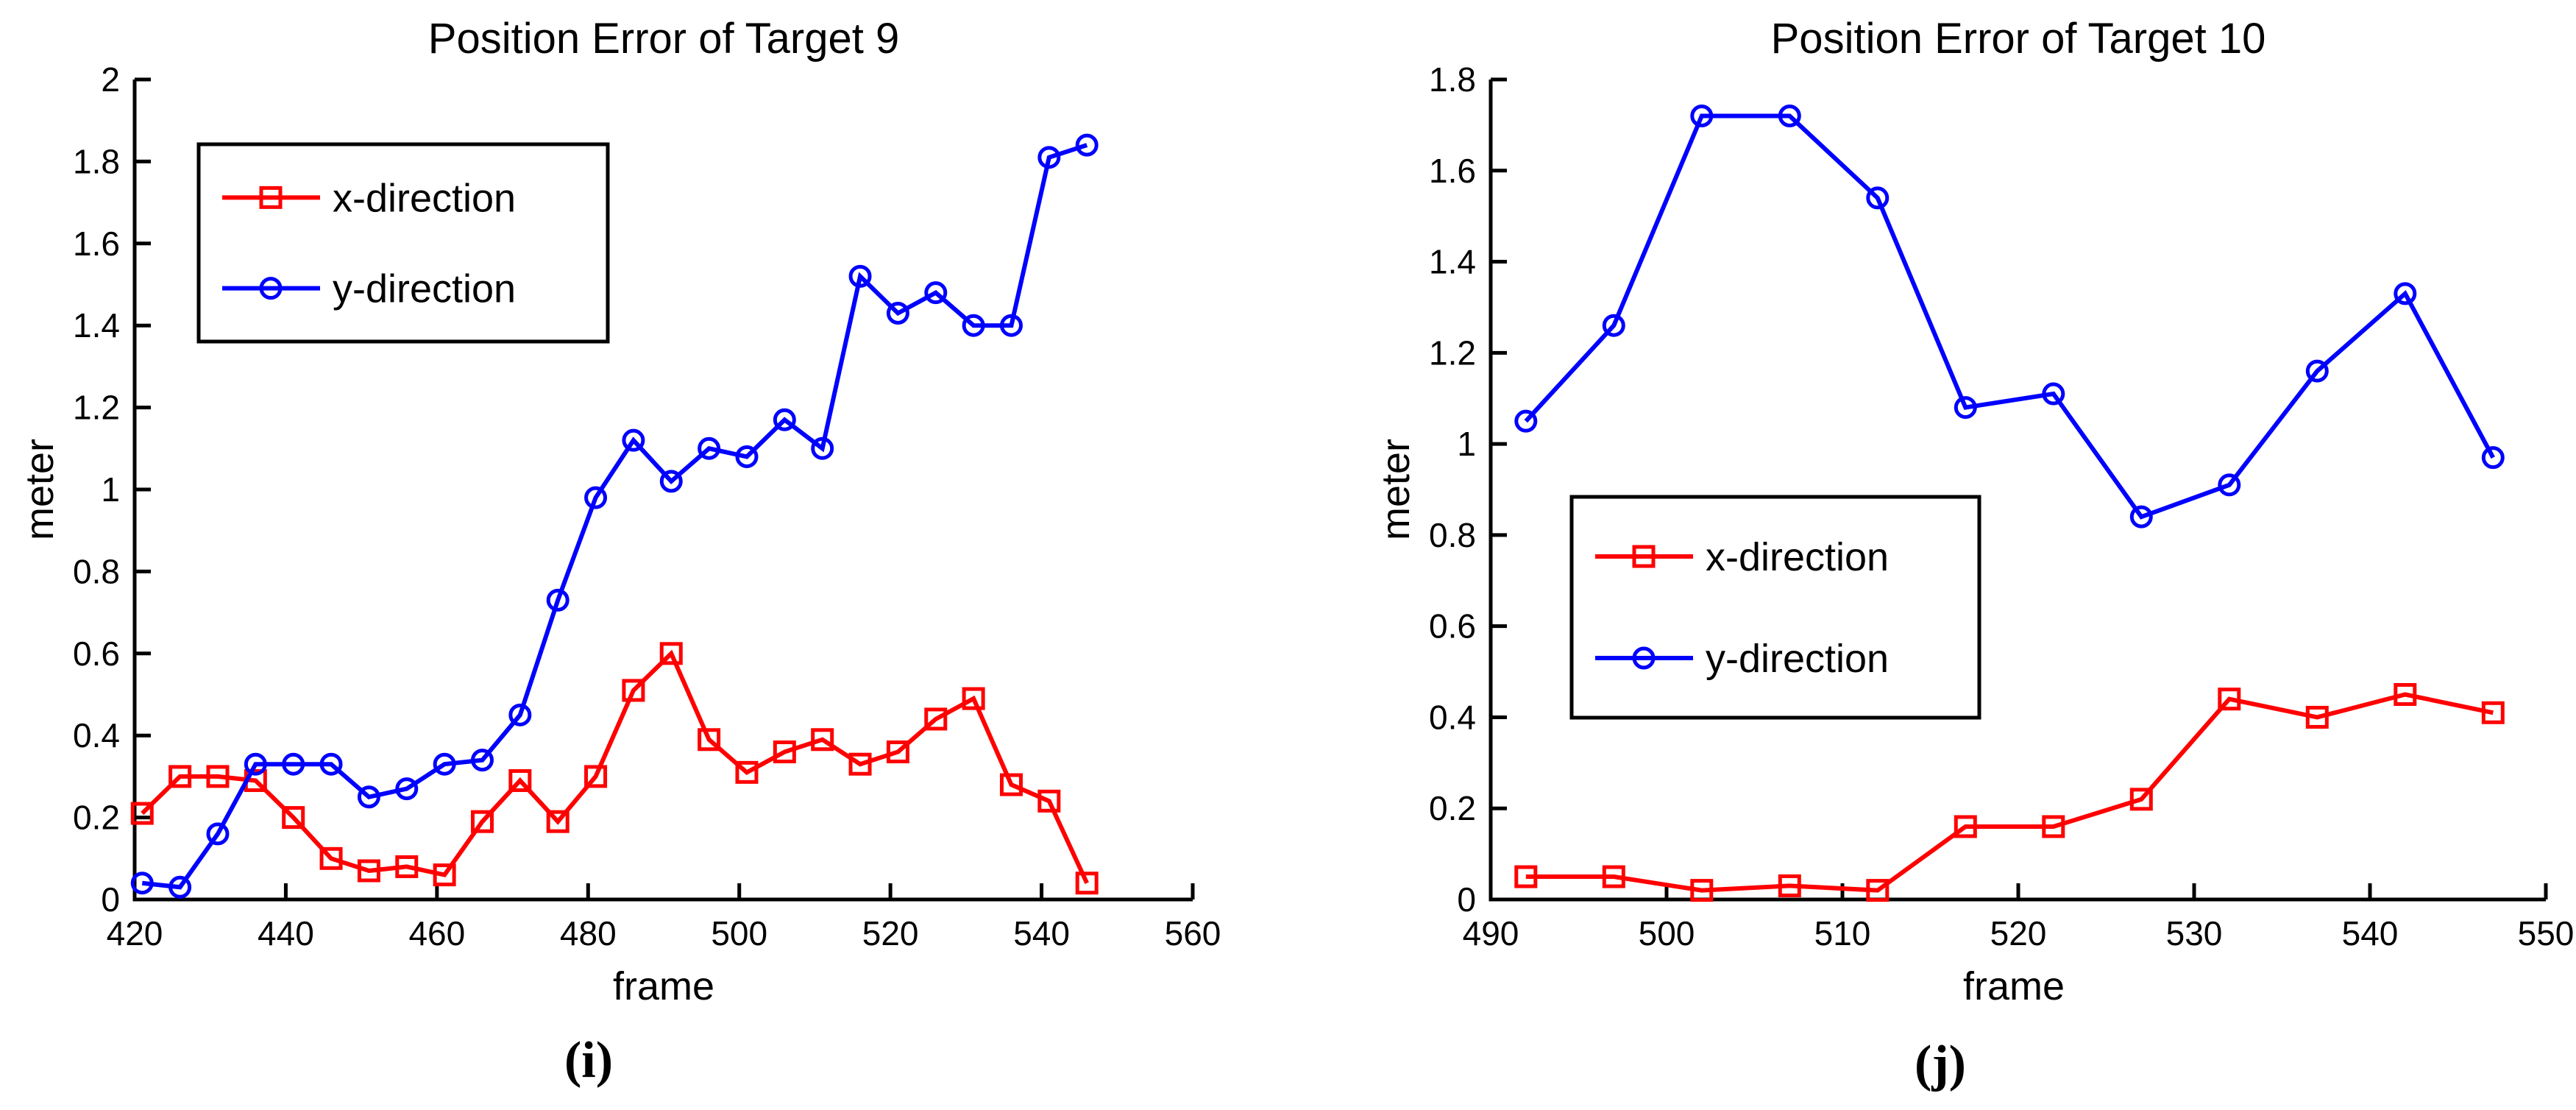 This screenshot has width=2576, height=1110. I want to click on subfigure-caption: (j), so click(1940, 1064).